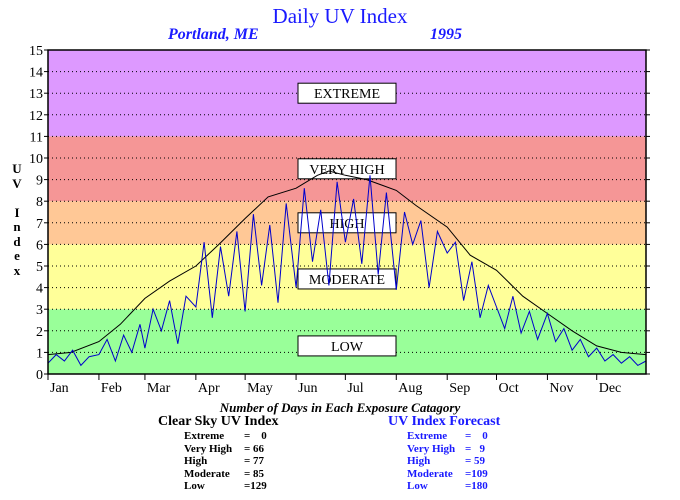  What do you see at coordinates (307, 388) in the screenshot?
I see `x-tick-label: Jun` at bounding box center [307, 388].